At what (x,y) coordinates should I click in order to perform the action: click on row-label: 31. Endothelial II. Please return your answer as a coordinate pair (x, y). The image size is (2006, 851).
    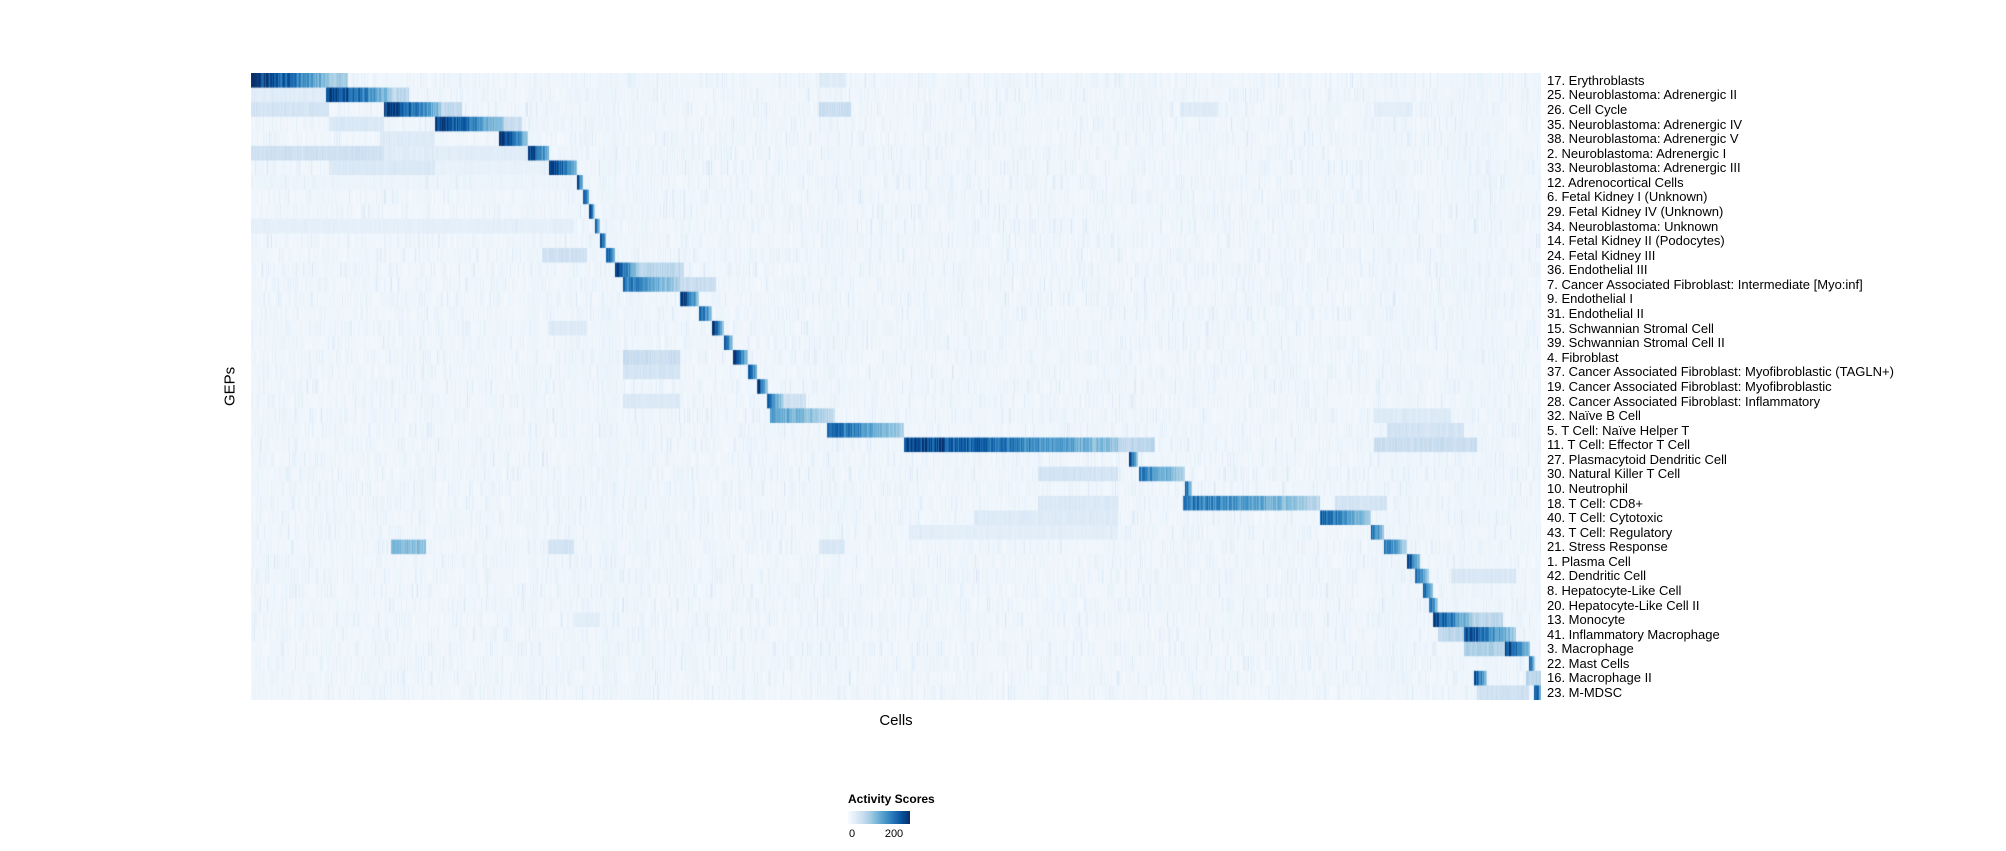
    Looking at the image, I should click on (1595, 314).